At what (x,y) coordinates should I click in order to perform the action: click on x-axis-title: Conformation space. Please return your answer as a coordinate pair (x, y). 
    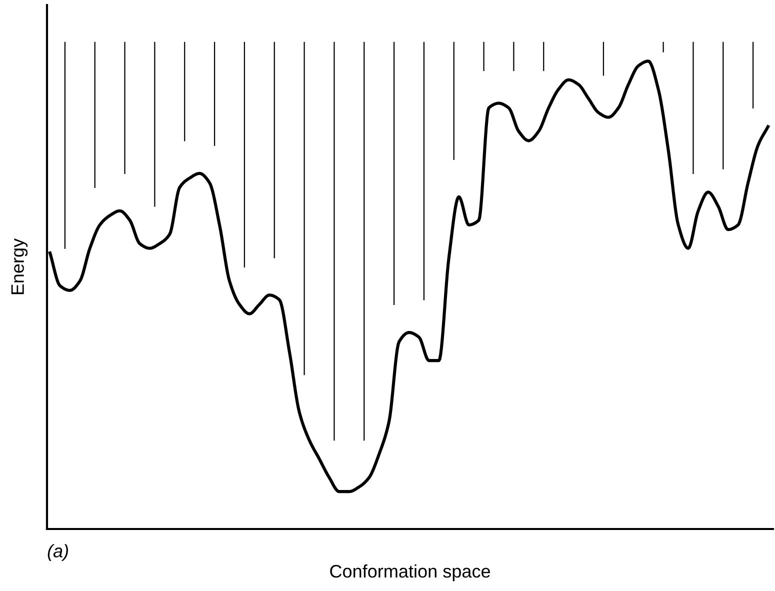
    Looking at the image, I should click on (410, 573).